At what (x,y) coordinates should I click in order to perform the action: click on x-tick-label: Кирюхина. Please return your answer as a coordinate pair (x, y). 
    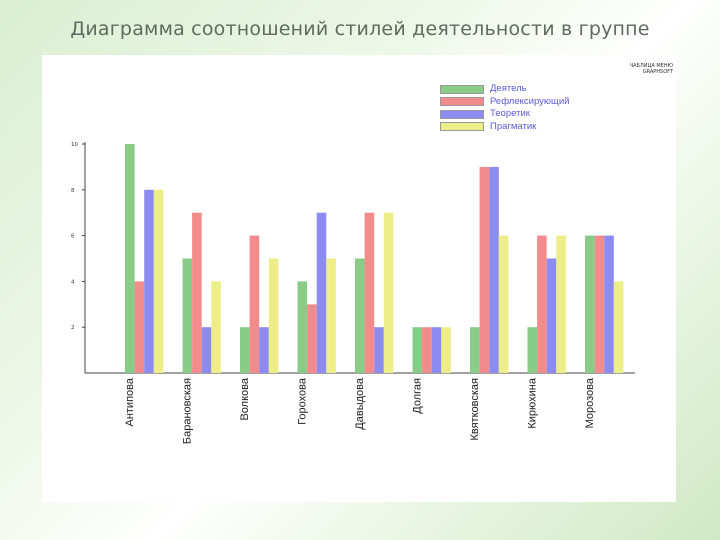
    Looking at the image, I should click on (533, 403).